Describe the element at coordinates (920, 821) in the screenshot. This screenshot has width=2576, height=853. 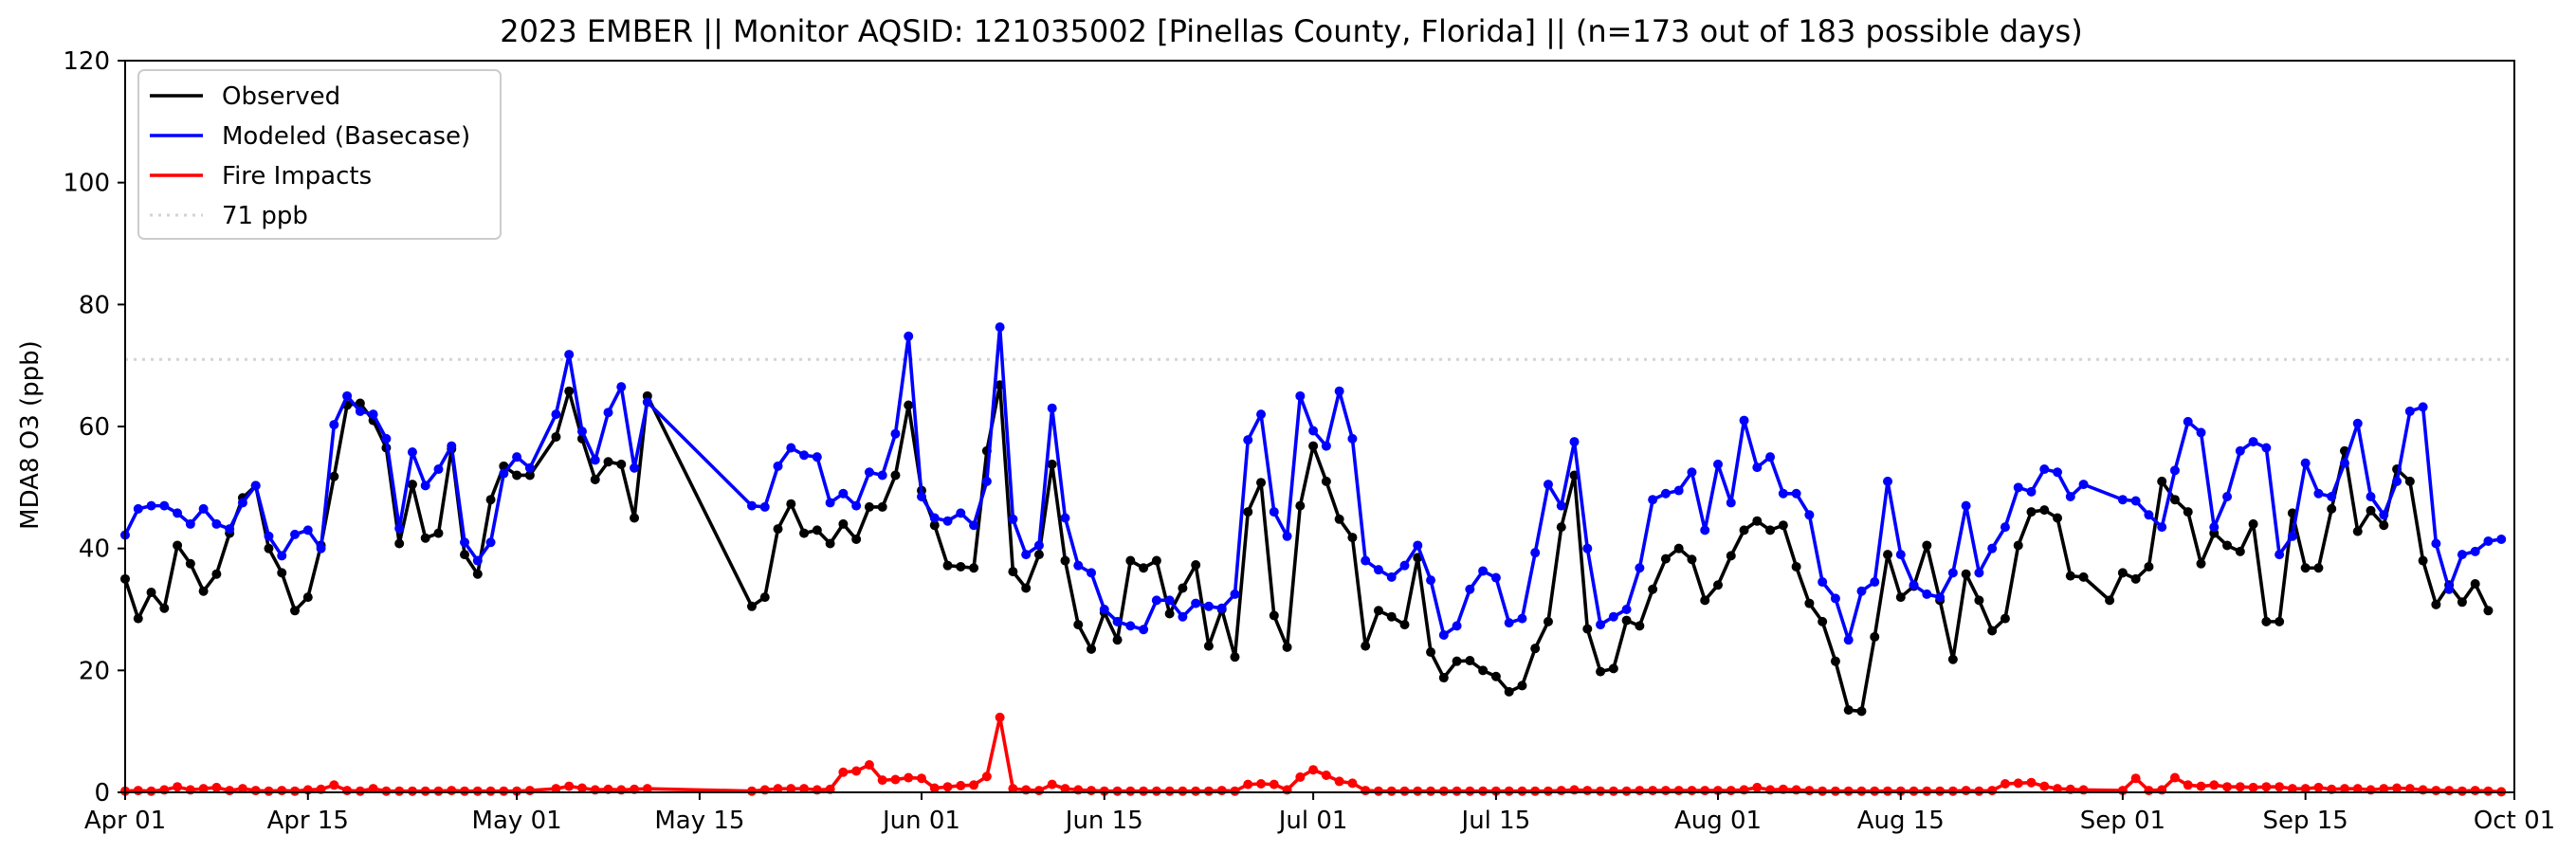
I see `x-tick-label: Jun 01` at that location.